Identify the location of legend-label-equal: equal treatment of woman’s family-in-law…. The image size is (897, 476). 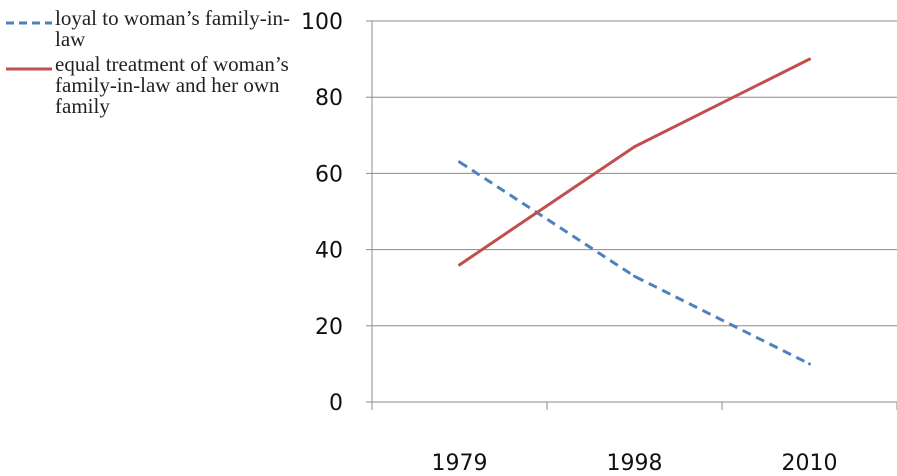
(172, 85).